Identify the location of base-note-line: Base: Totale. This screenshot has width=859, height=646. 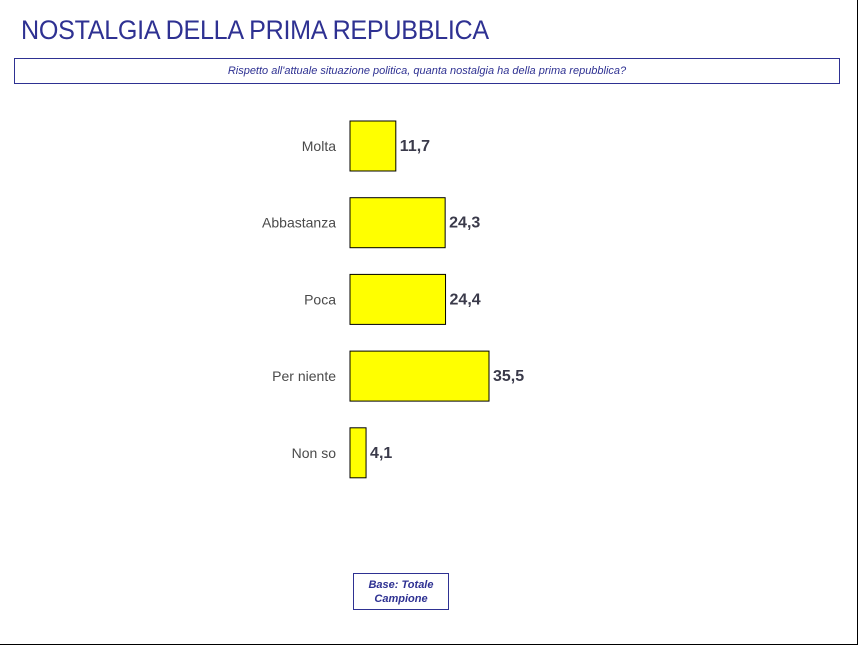
(401, 584).